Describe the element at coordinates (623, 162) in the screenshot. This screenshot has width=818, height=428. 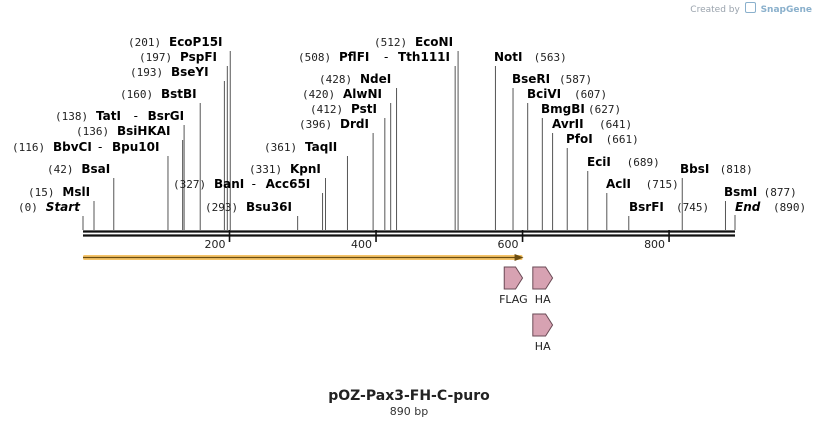
I see `site-label-ecii: EciI (689)` at that location.